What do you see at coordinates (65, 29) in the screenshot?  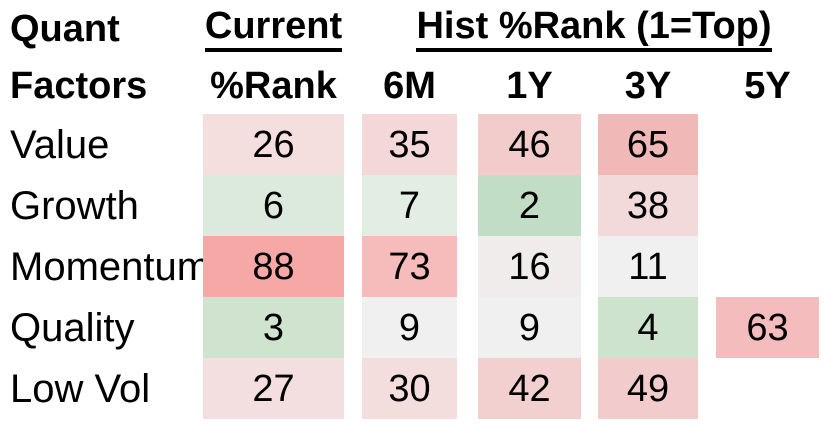 I see `table-title-line1: Quant` at bounding box center [65, 29].